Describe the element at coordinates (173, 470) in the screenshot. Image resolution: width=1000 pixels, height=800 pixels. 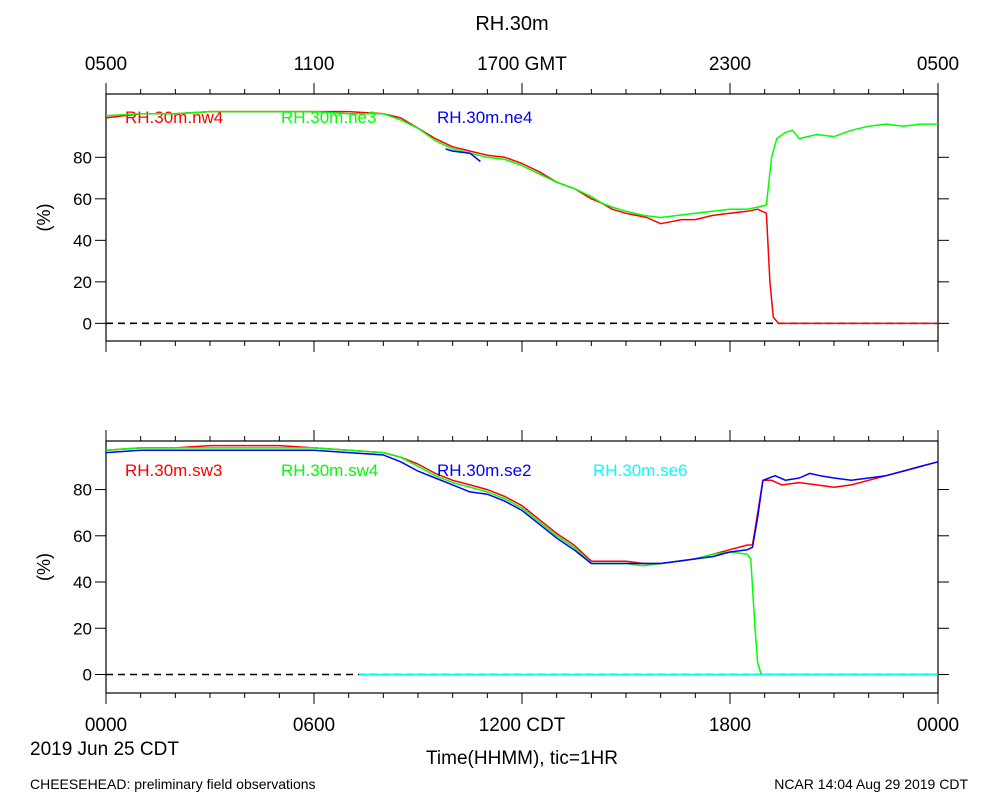
I see `legend-entry: RH.30m.sw3` at that location.